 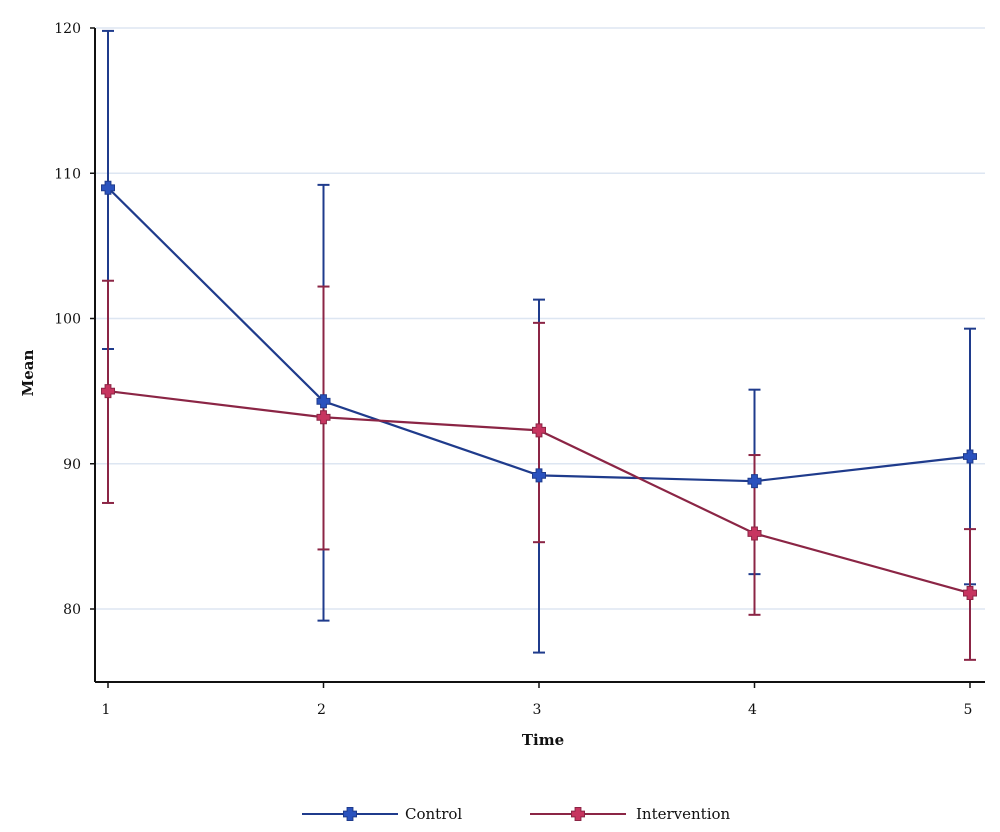 I want to click on y-tick-label-80: 80, so click(x=72, y=610).